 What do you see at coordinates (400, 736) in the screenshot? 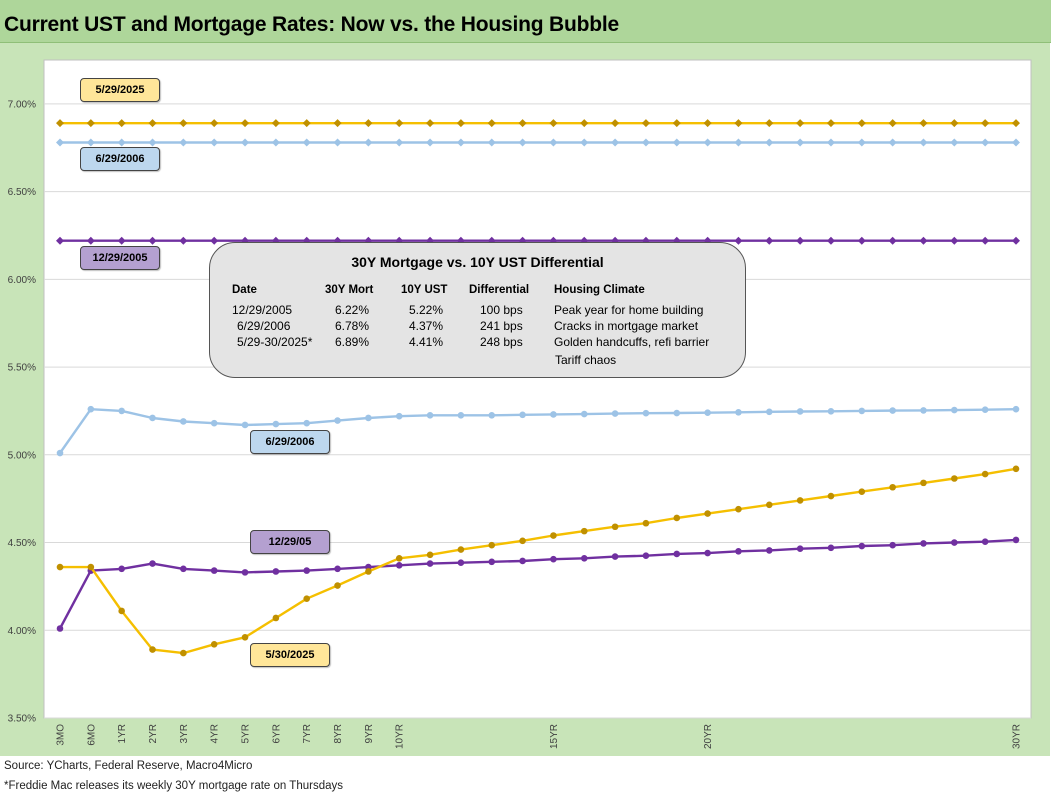
I see `x-tick-label: 10YR` at bounding box center [400, 736].